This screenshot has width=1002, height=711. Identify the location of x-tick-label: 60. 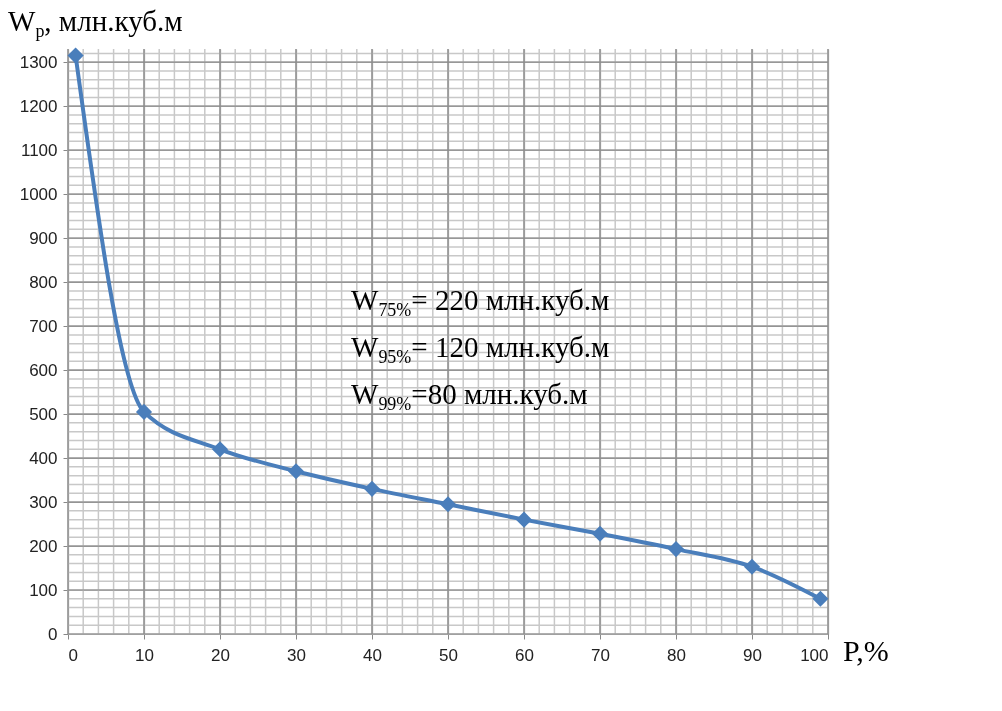
(524, 655).